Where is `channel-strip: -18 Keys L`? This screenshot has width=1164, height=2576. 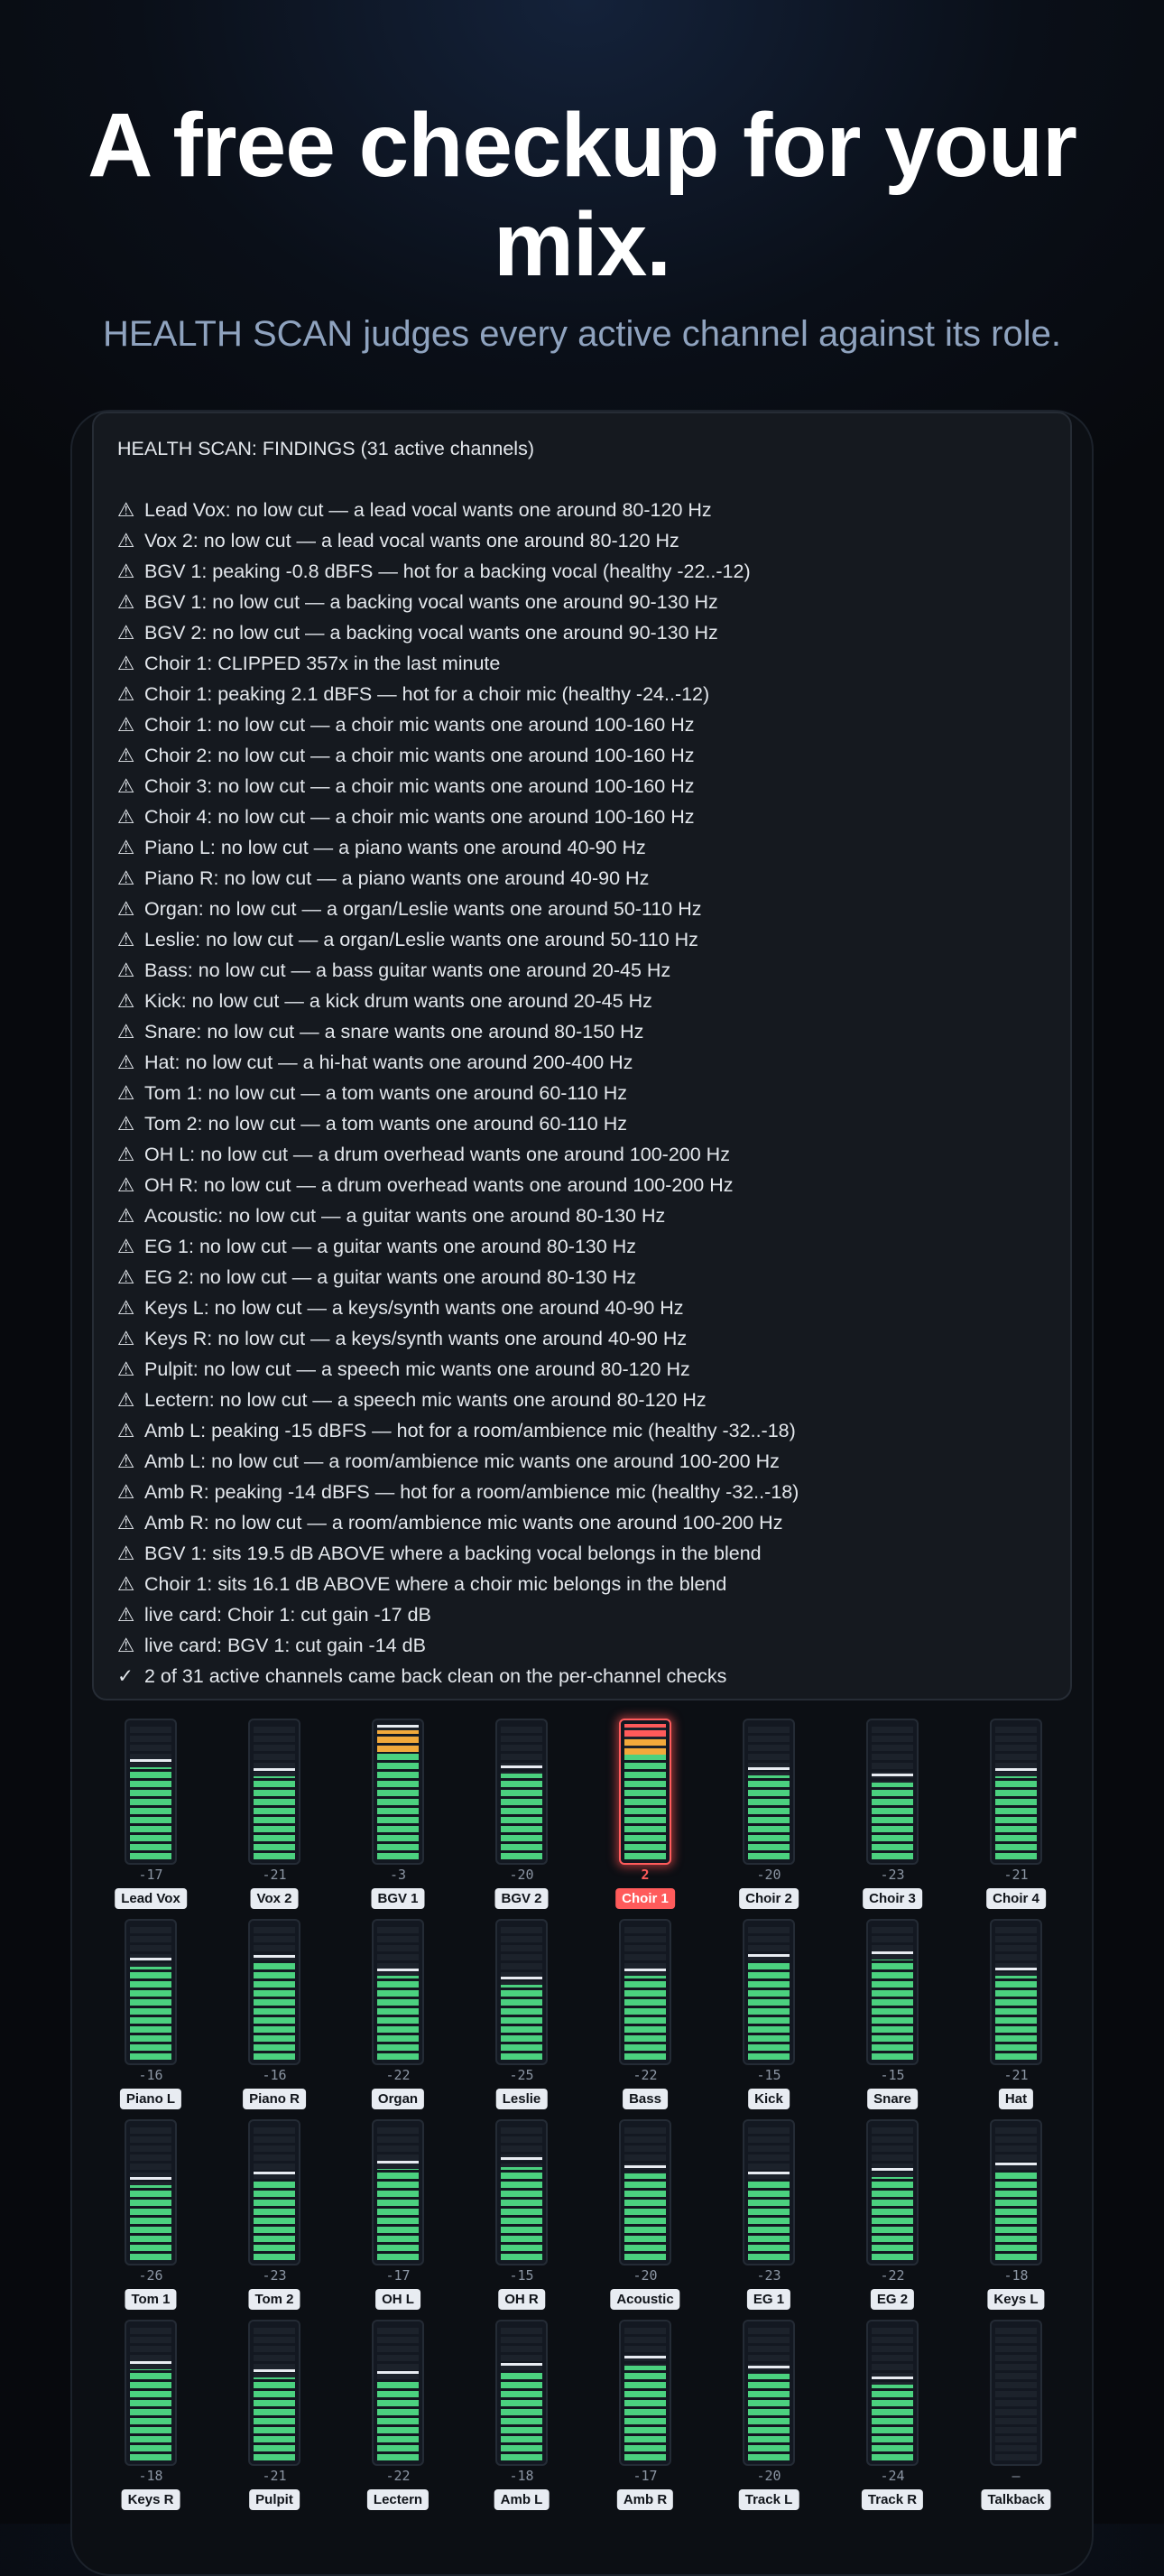
channel-strip: -18 Keys L is located at coordinates (1016, 2218).